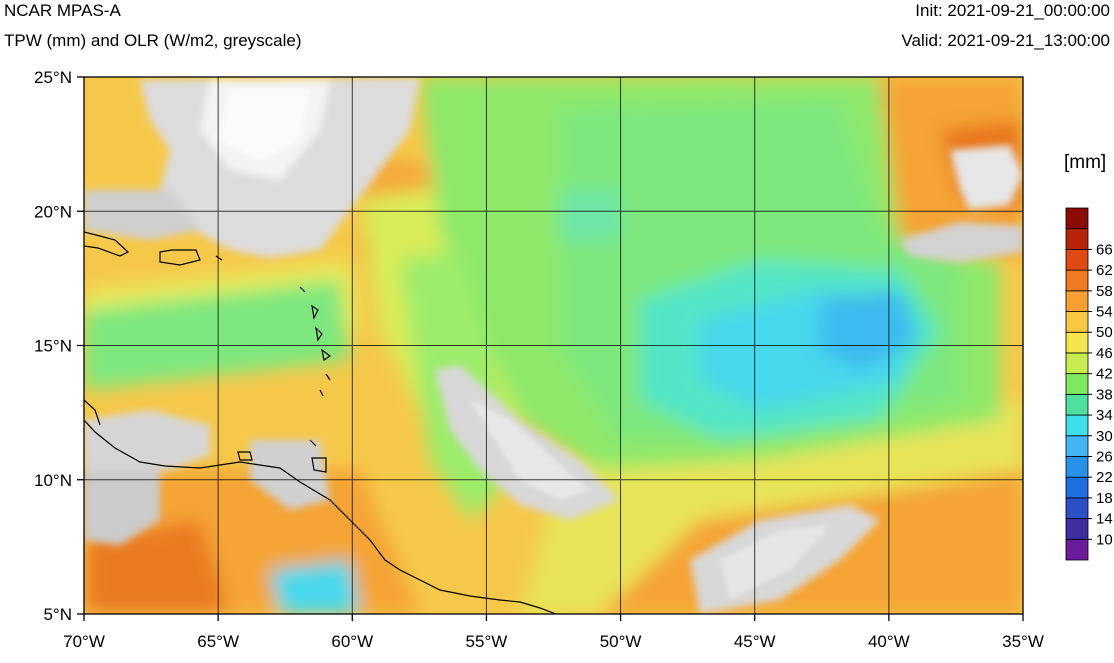 The image size is (1114, 663). I want to click on colorbar-tick-label: 22, so click(1104, 477).